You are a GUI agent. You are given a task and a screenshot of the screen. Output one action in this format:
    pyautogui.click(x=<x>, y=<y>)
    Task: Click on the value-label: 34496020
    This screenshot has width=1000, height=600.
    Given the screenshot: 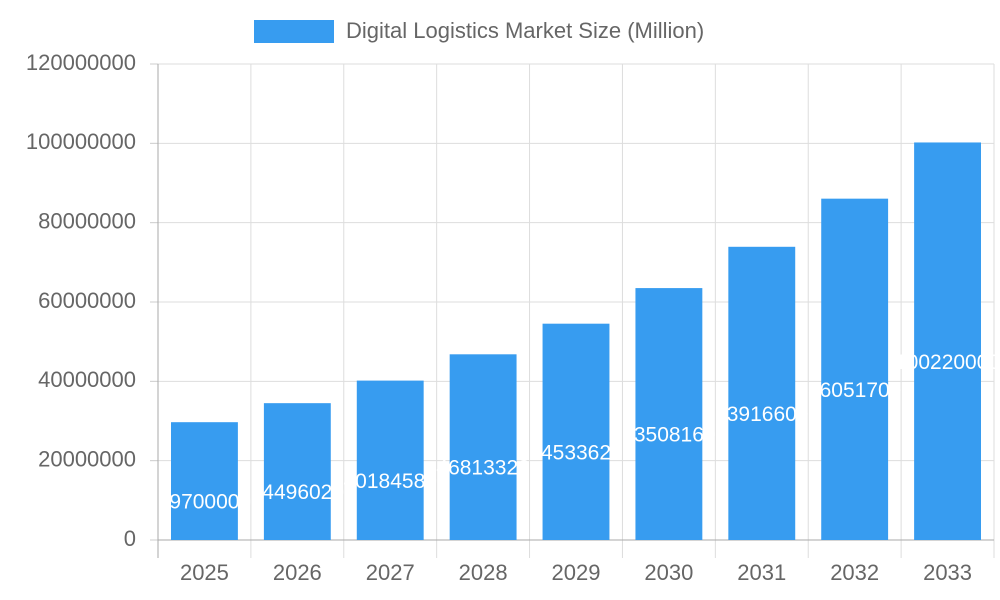 What is the action you would take?
    pyautogui.click(x=297, y=492)
    